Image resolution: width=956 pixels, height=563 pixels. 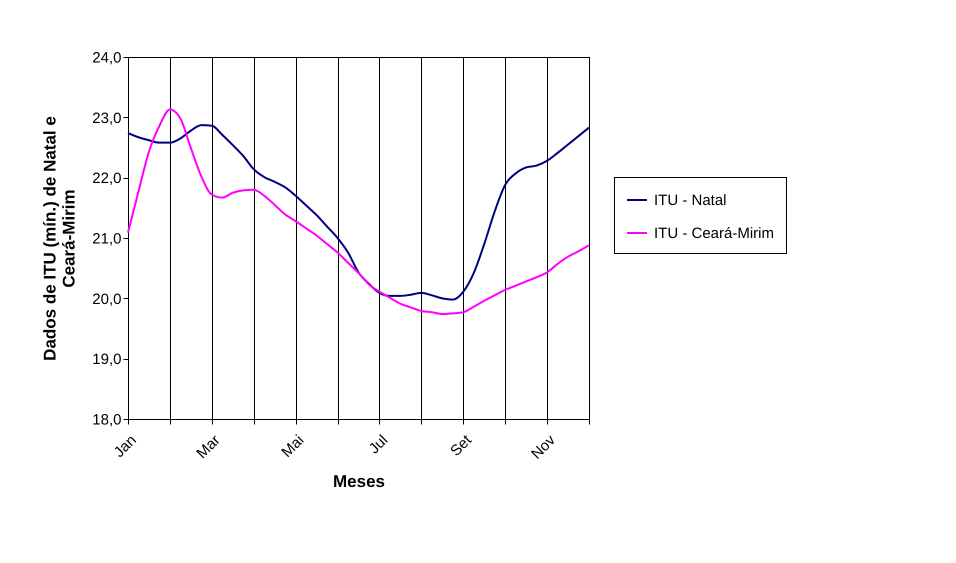 What do you see at coordinates (107, 359) in the screenshot?
I see `y-tick-label: 19,0` at bounding box center [107, 359].